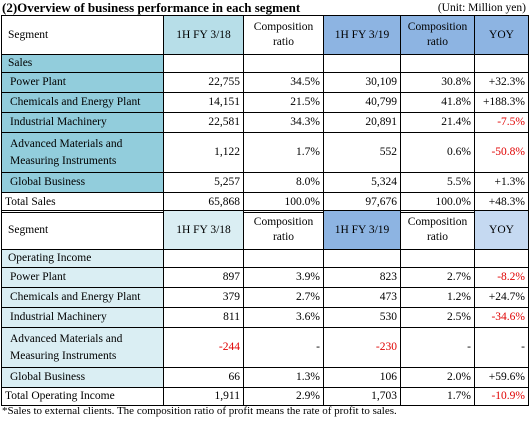 This screenshot has width=530, height=421. What do you see at coordinates (362, 297) in the screenshot?
I see `value-cell: 473` at bounding box center [362, 297].